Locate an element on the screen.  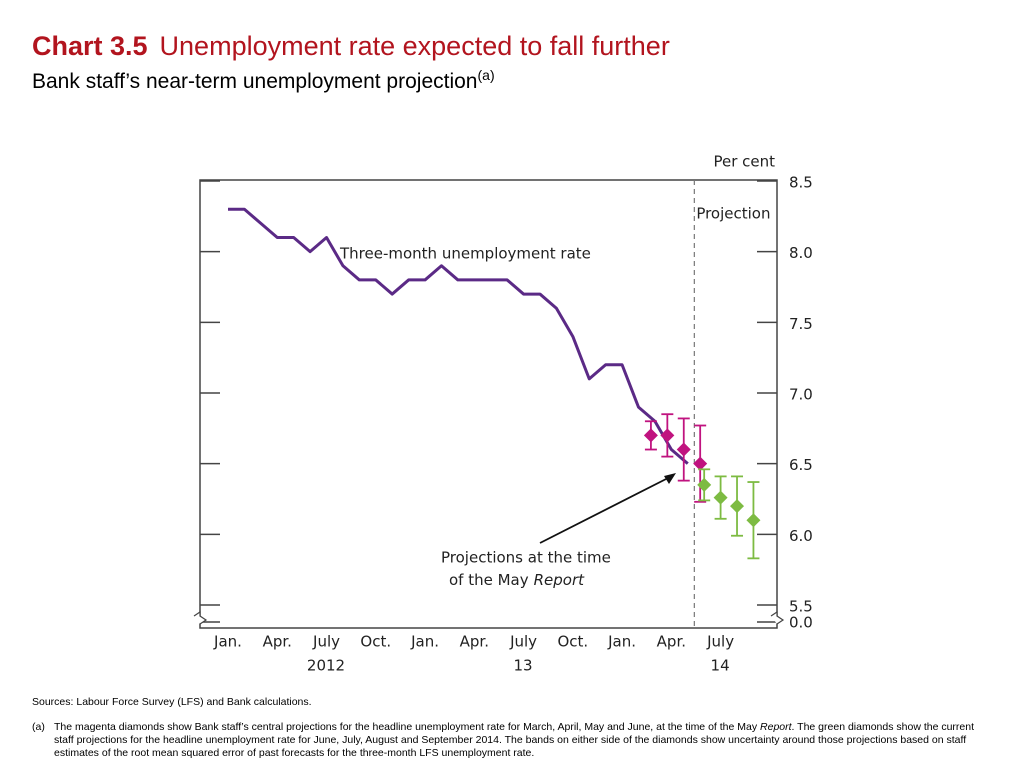
annotation-arrow is located at coordinates (606, 509).